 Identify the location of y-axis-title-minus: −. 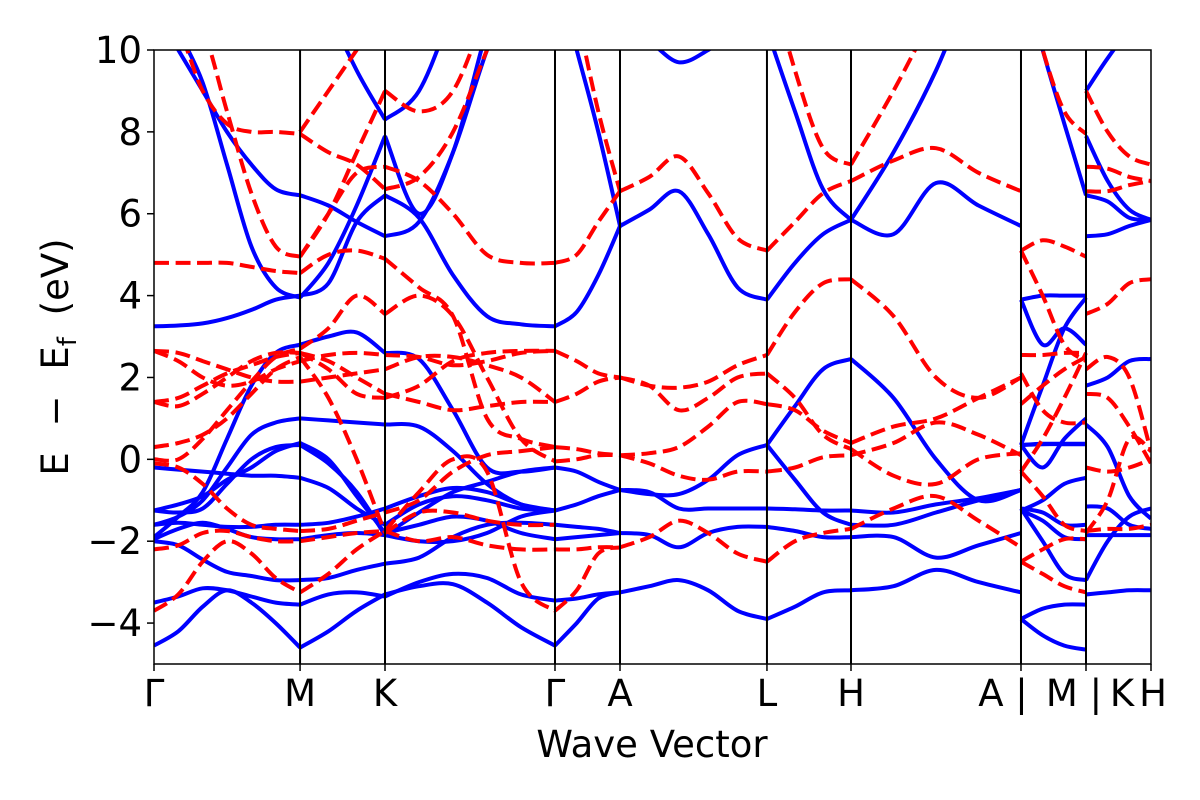
(55, 410).